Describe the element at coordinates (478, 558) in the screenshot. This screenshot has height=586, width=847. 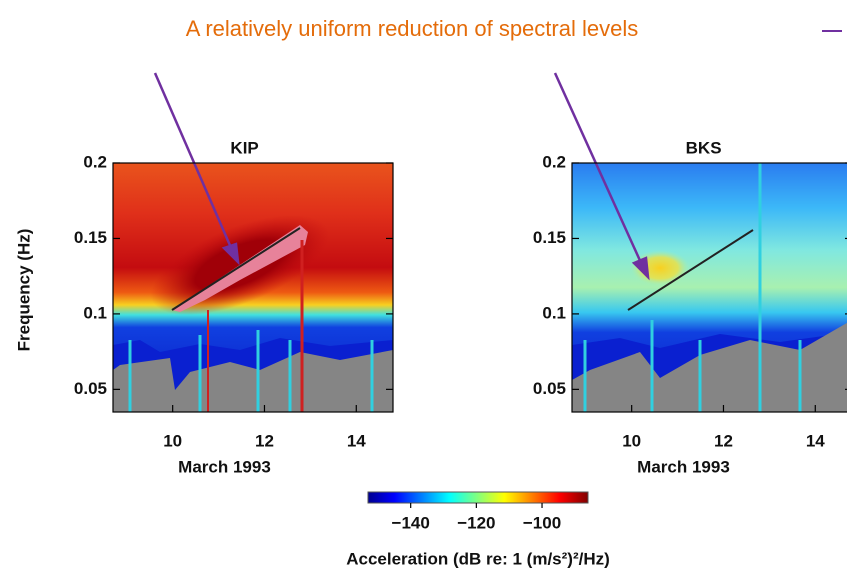
I see `colorbar-label: Acceleration (dB re: 1 (m/s²)²/Hz)` at that location.